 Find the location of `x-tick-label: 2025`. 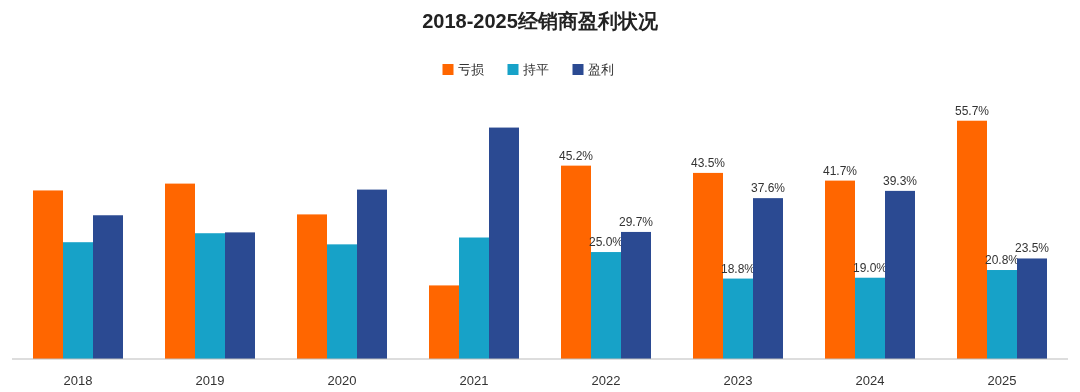

x-tick-label: 2025 is located at coordinates (1002, 380).